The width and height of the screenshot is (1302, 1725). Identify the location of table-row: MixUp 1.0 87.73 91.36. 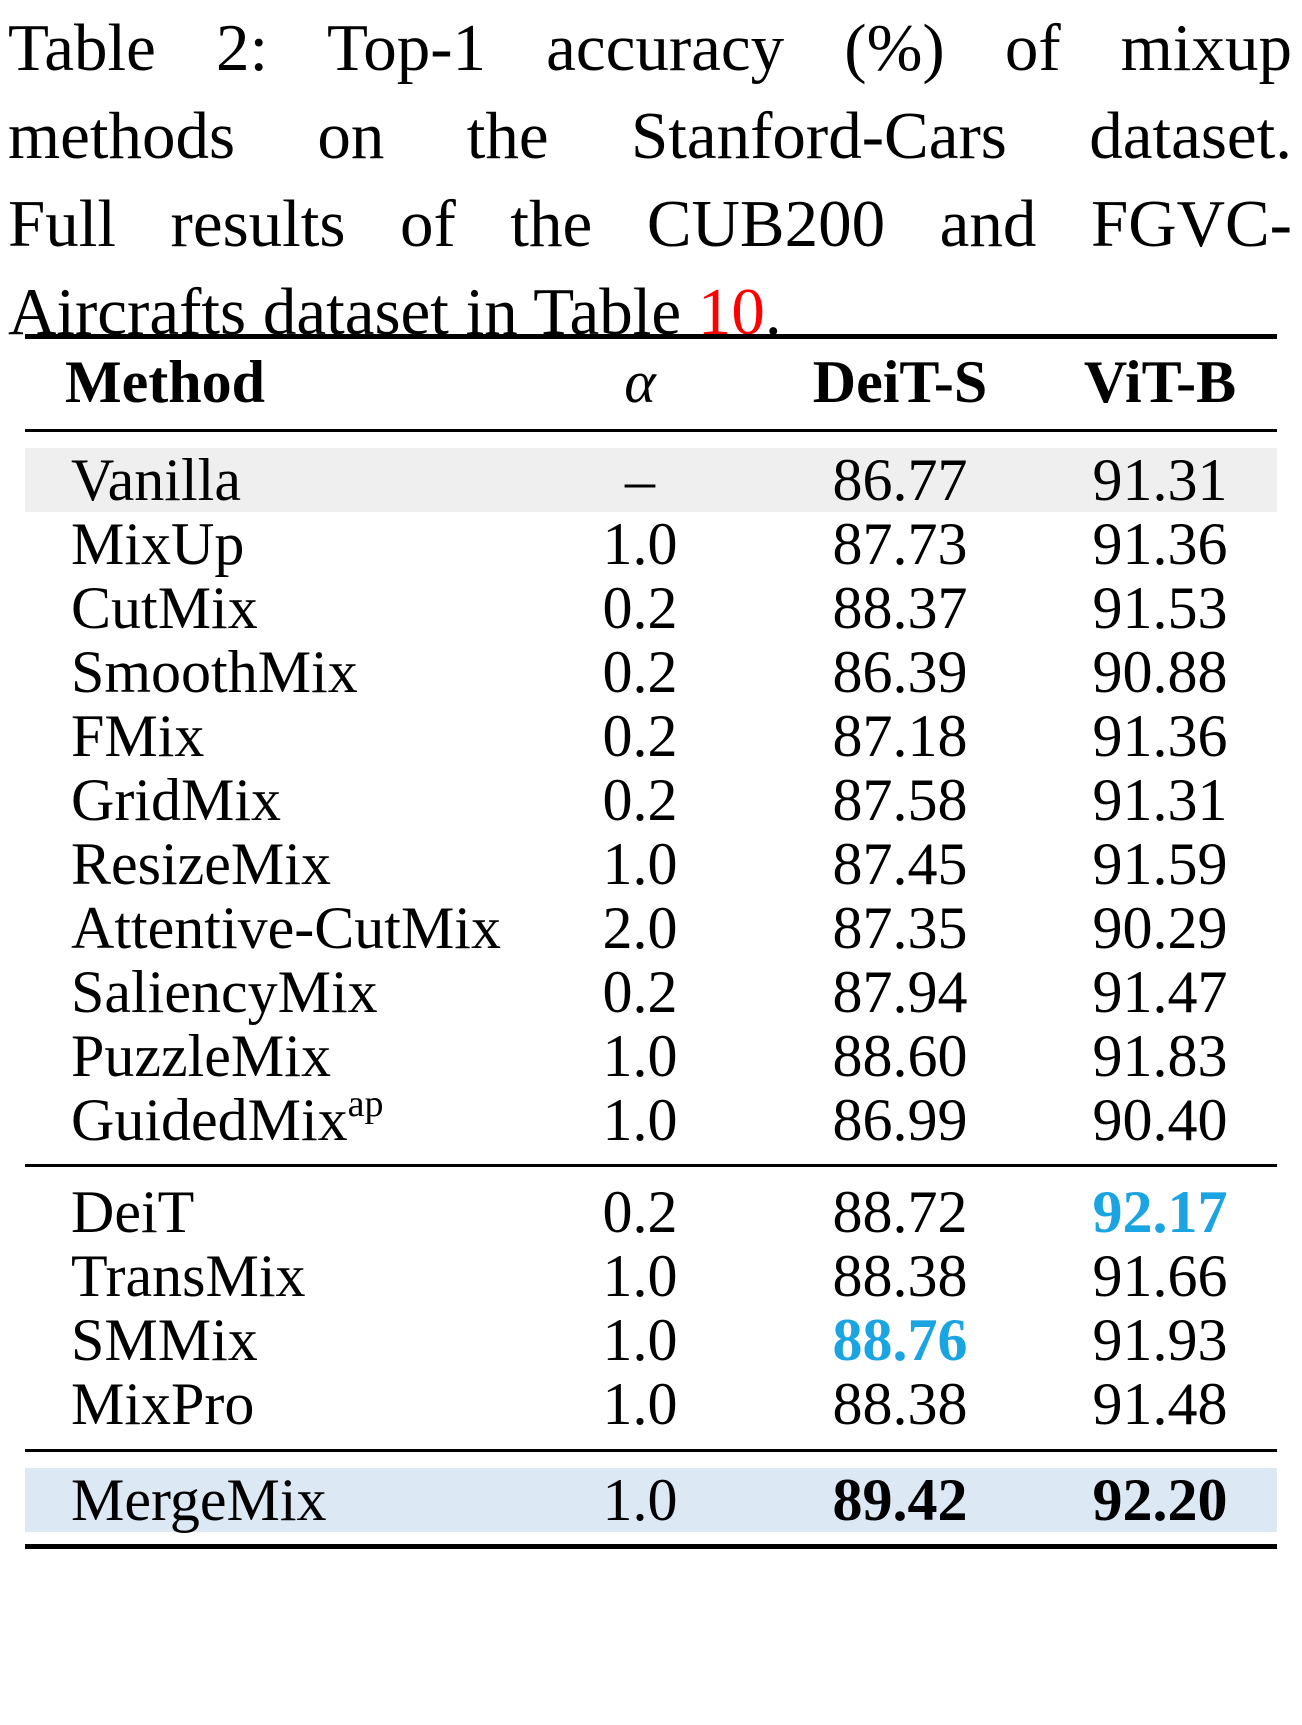
(651, 544).